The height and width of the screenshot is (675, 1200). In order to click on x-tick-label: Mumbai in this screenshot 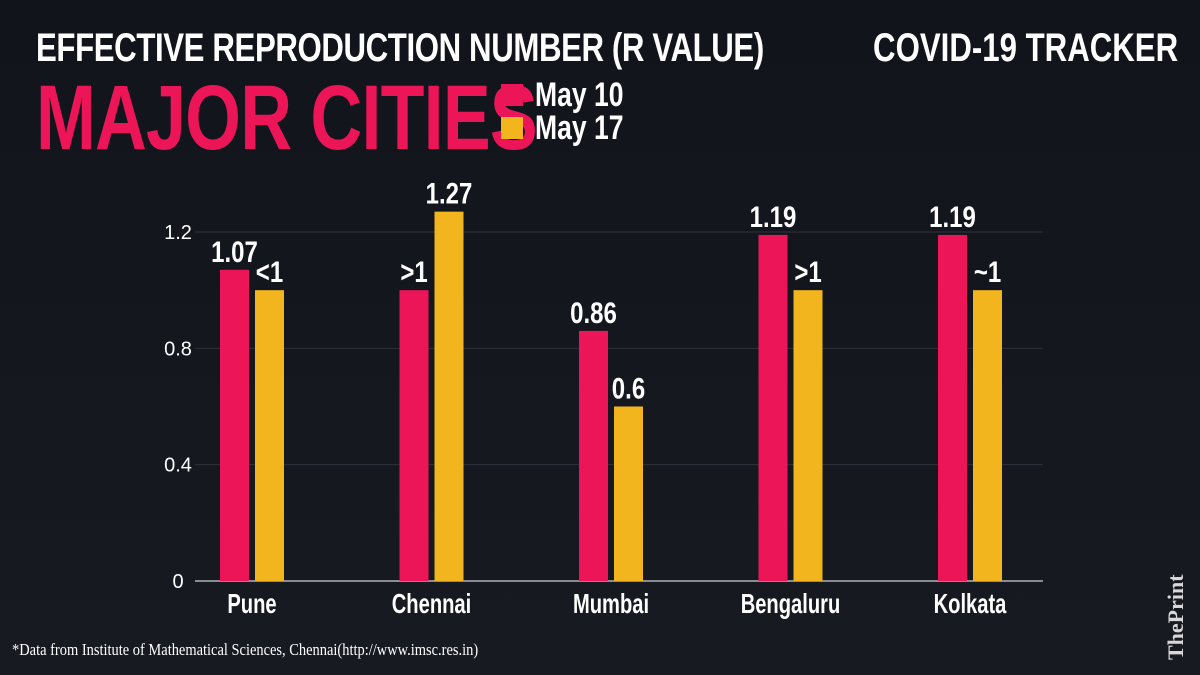, I will do `click(611, 604)`.